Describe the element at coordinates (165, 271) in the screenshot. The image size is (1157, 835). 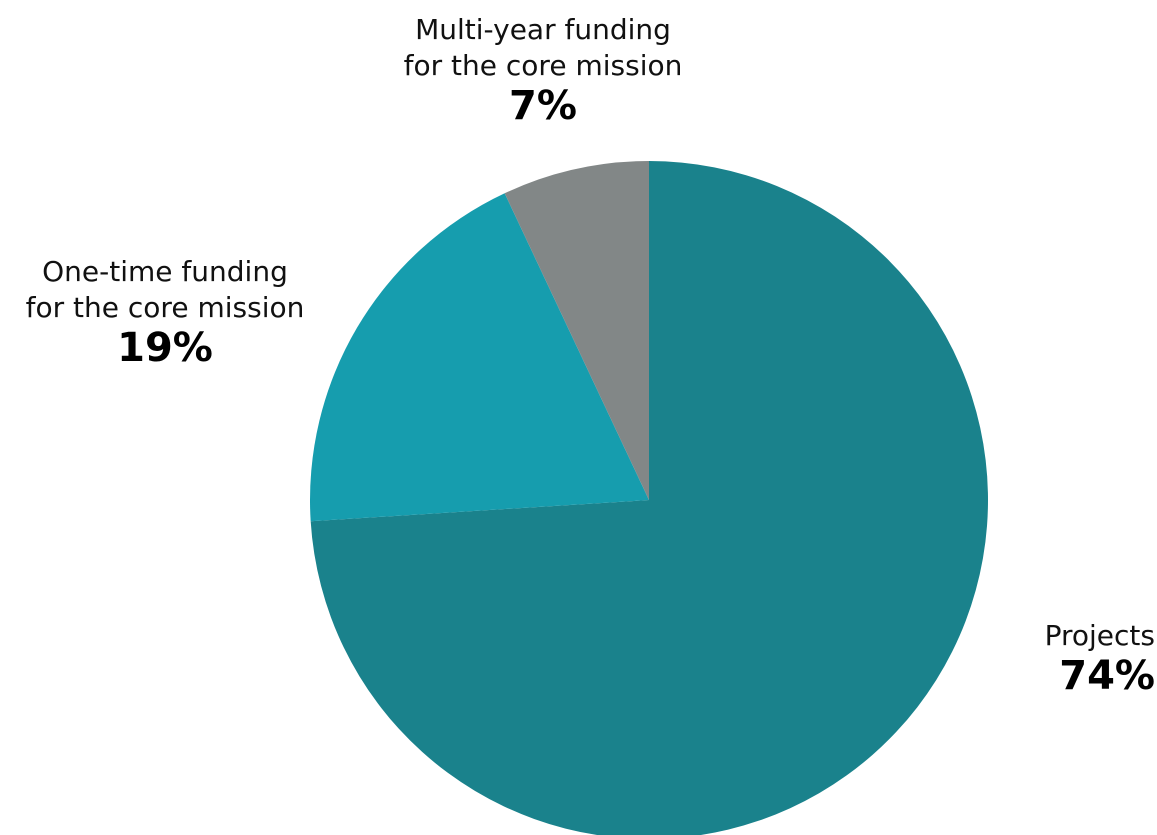
I see `slice-label-one-time-line-1: One-time funding` at that location.